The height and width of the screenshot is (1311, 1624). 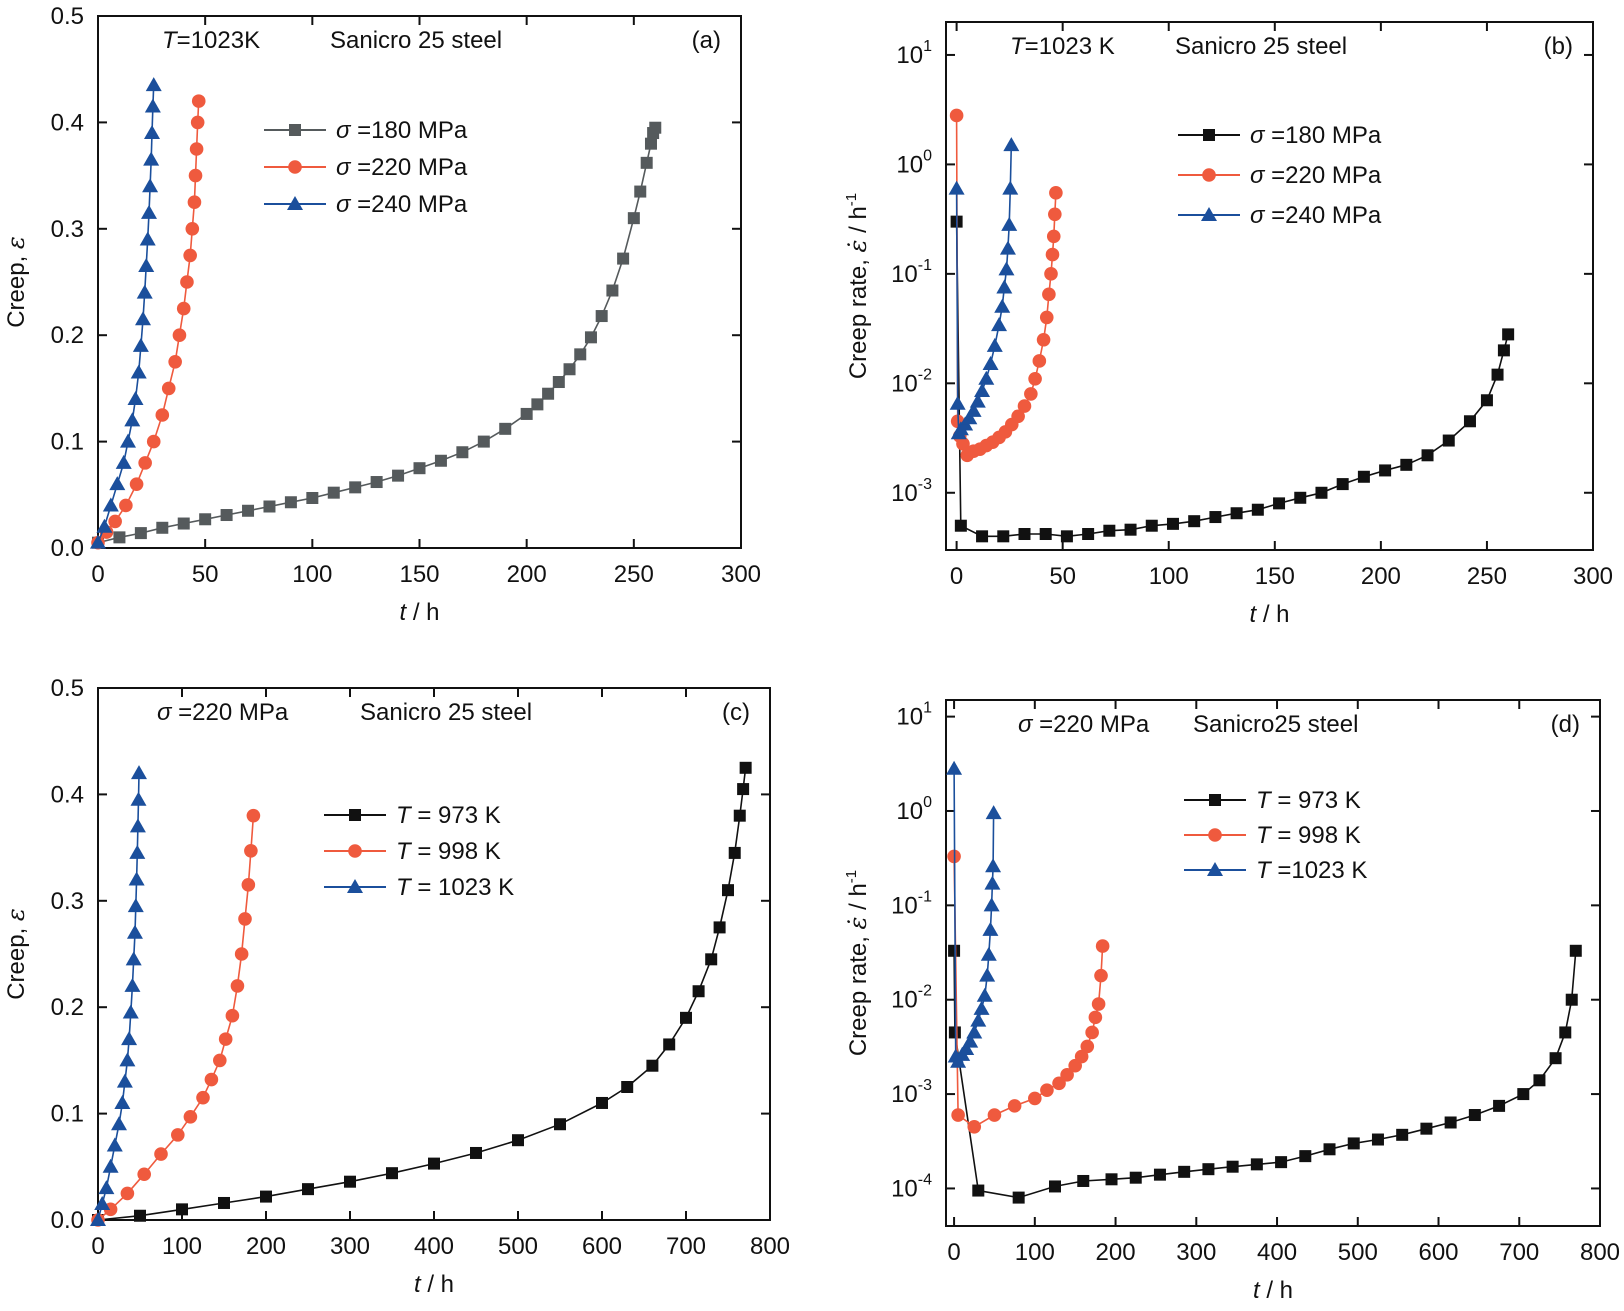 What do you see at coordinates (67, 901) in the screenshot?
I see `y-tick-label: 0.3` at bounding box center [67, 901].